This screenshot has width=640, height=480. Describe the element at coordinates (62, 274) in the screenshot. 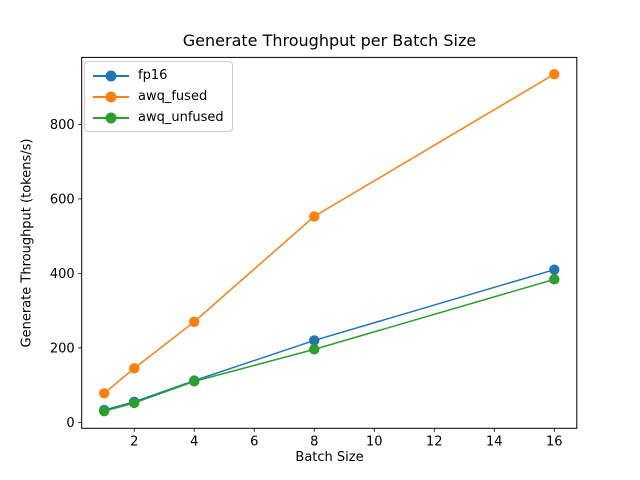

I see `y-tick-label: 400` at that location.